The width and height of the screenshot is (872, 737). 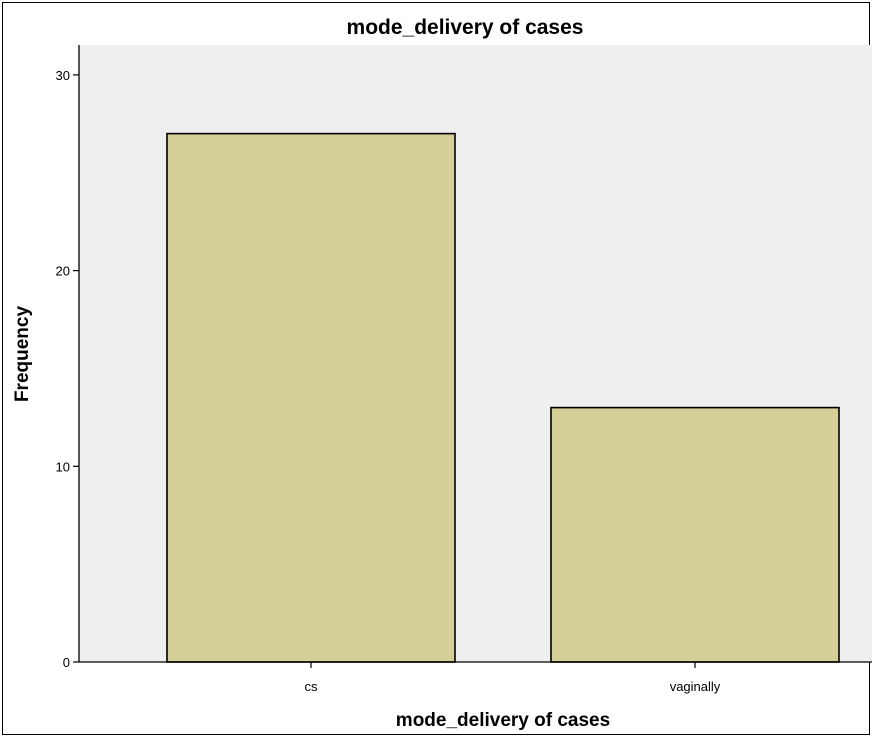 What do you see at coordinates (63, 75) in the screenshot?
I see `y-tick-label-30: 30` at bounding box center [63, 75].